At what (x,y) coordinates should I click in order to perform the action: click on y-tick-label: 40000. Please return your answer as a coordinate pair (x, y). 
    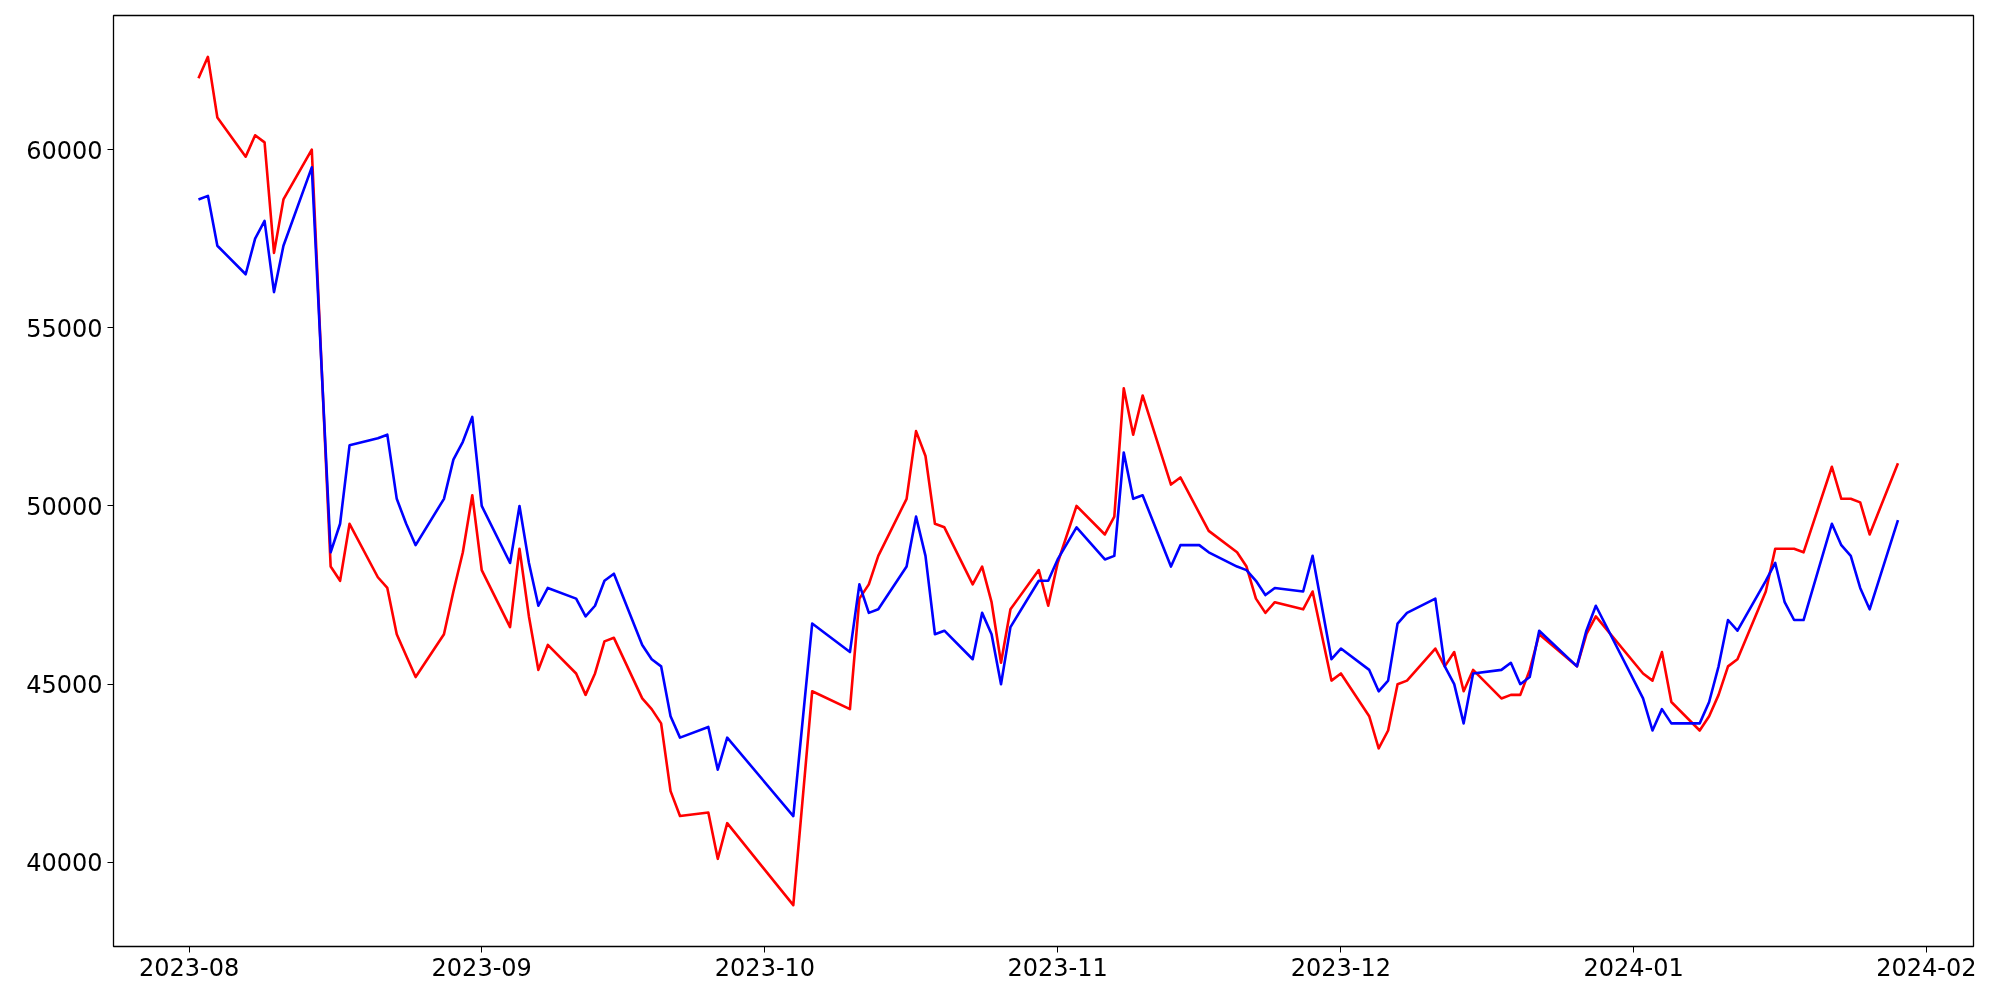
    Looking at the image, I should click on (64, 863).